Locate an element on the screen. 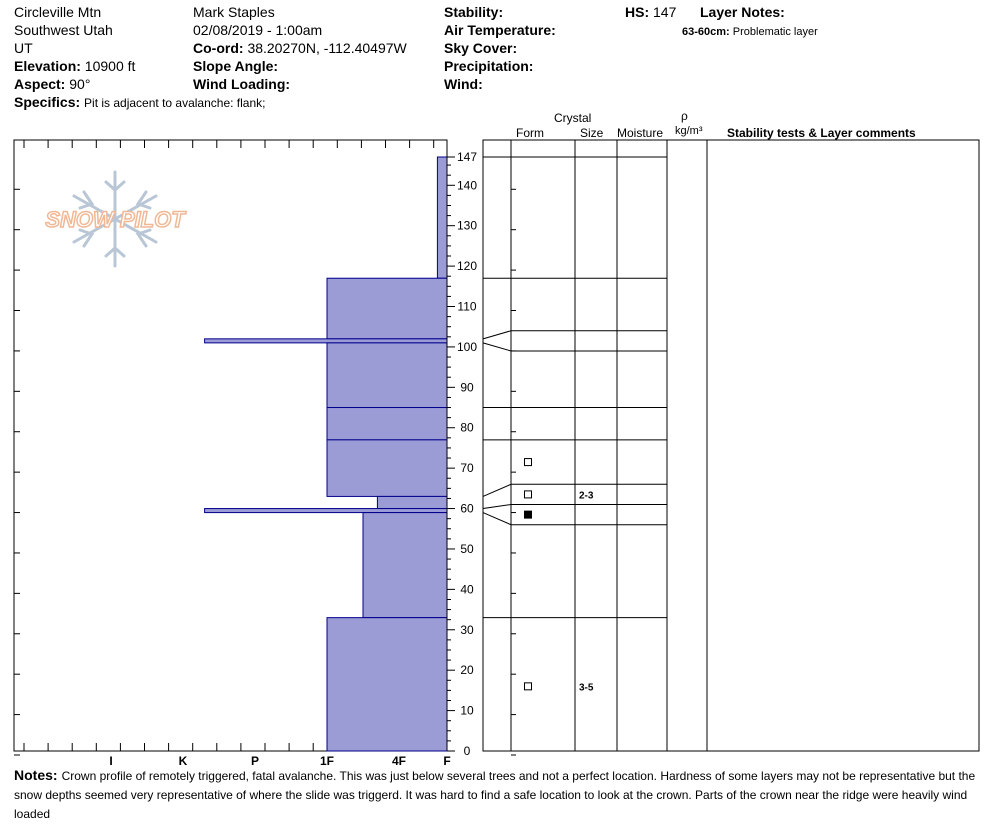 The height and width of the screenshot is (840, 994). form-header: Form is located at coordinates (530, 133).